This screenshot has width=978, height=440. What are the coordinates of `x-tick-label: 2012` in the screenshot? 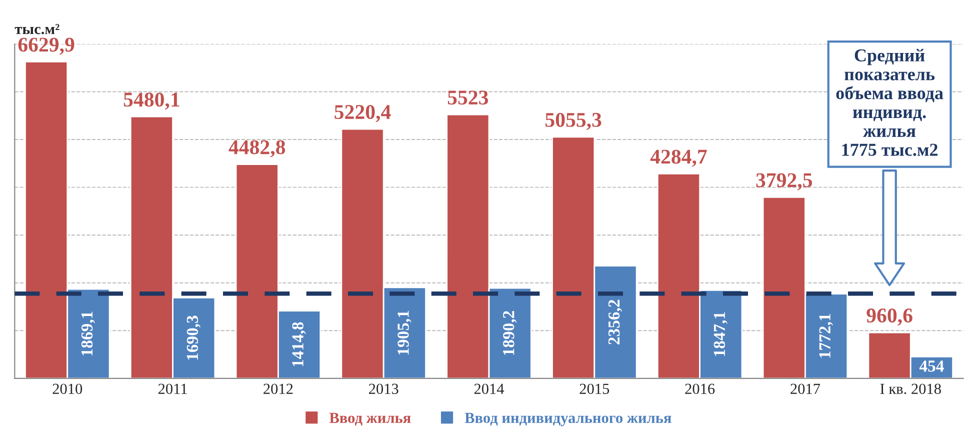 It's located at (278, 389).